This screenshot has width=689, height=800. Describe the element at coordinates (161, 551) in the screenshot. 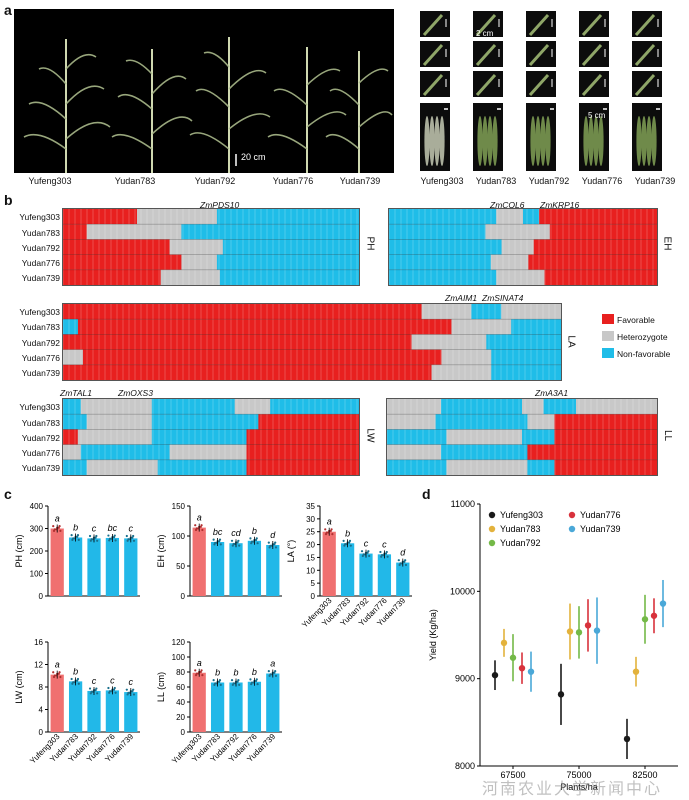

I see `y-axis-label: EH (cm)` at that location.